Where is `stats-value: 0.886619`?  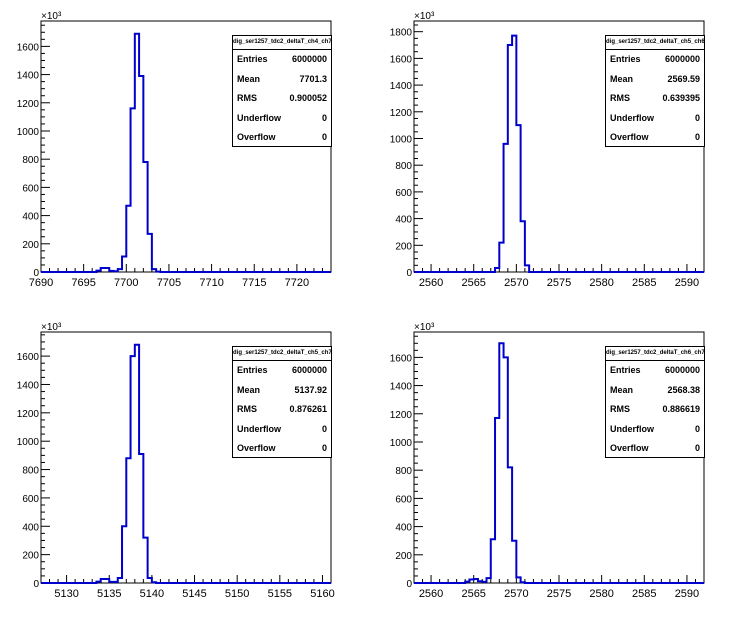 stats-value: 0.886619 is located at coordinates (681, 409).